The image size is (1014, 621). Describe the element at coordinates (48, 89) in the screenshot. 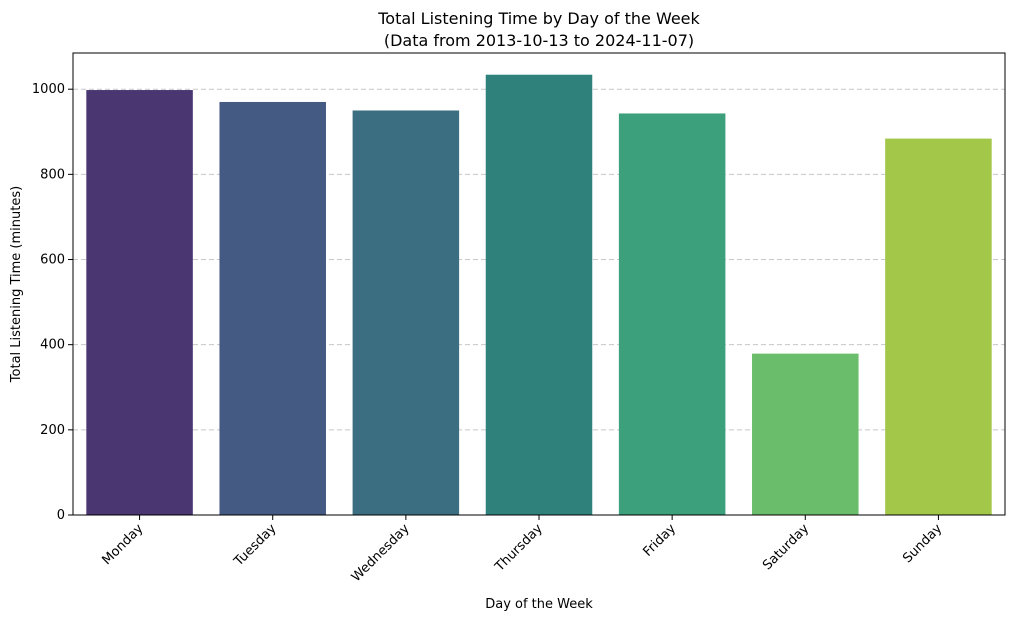

I see `y-tick-label: 1000` at that location.